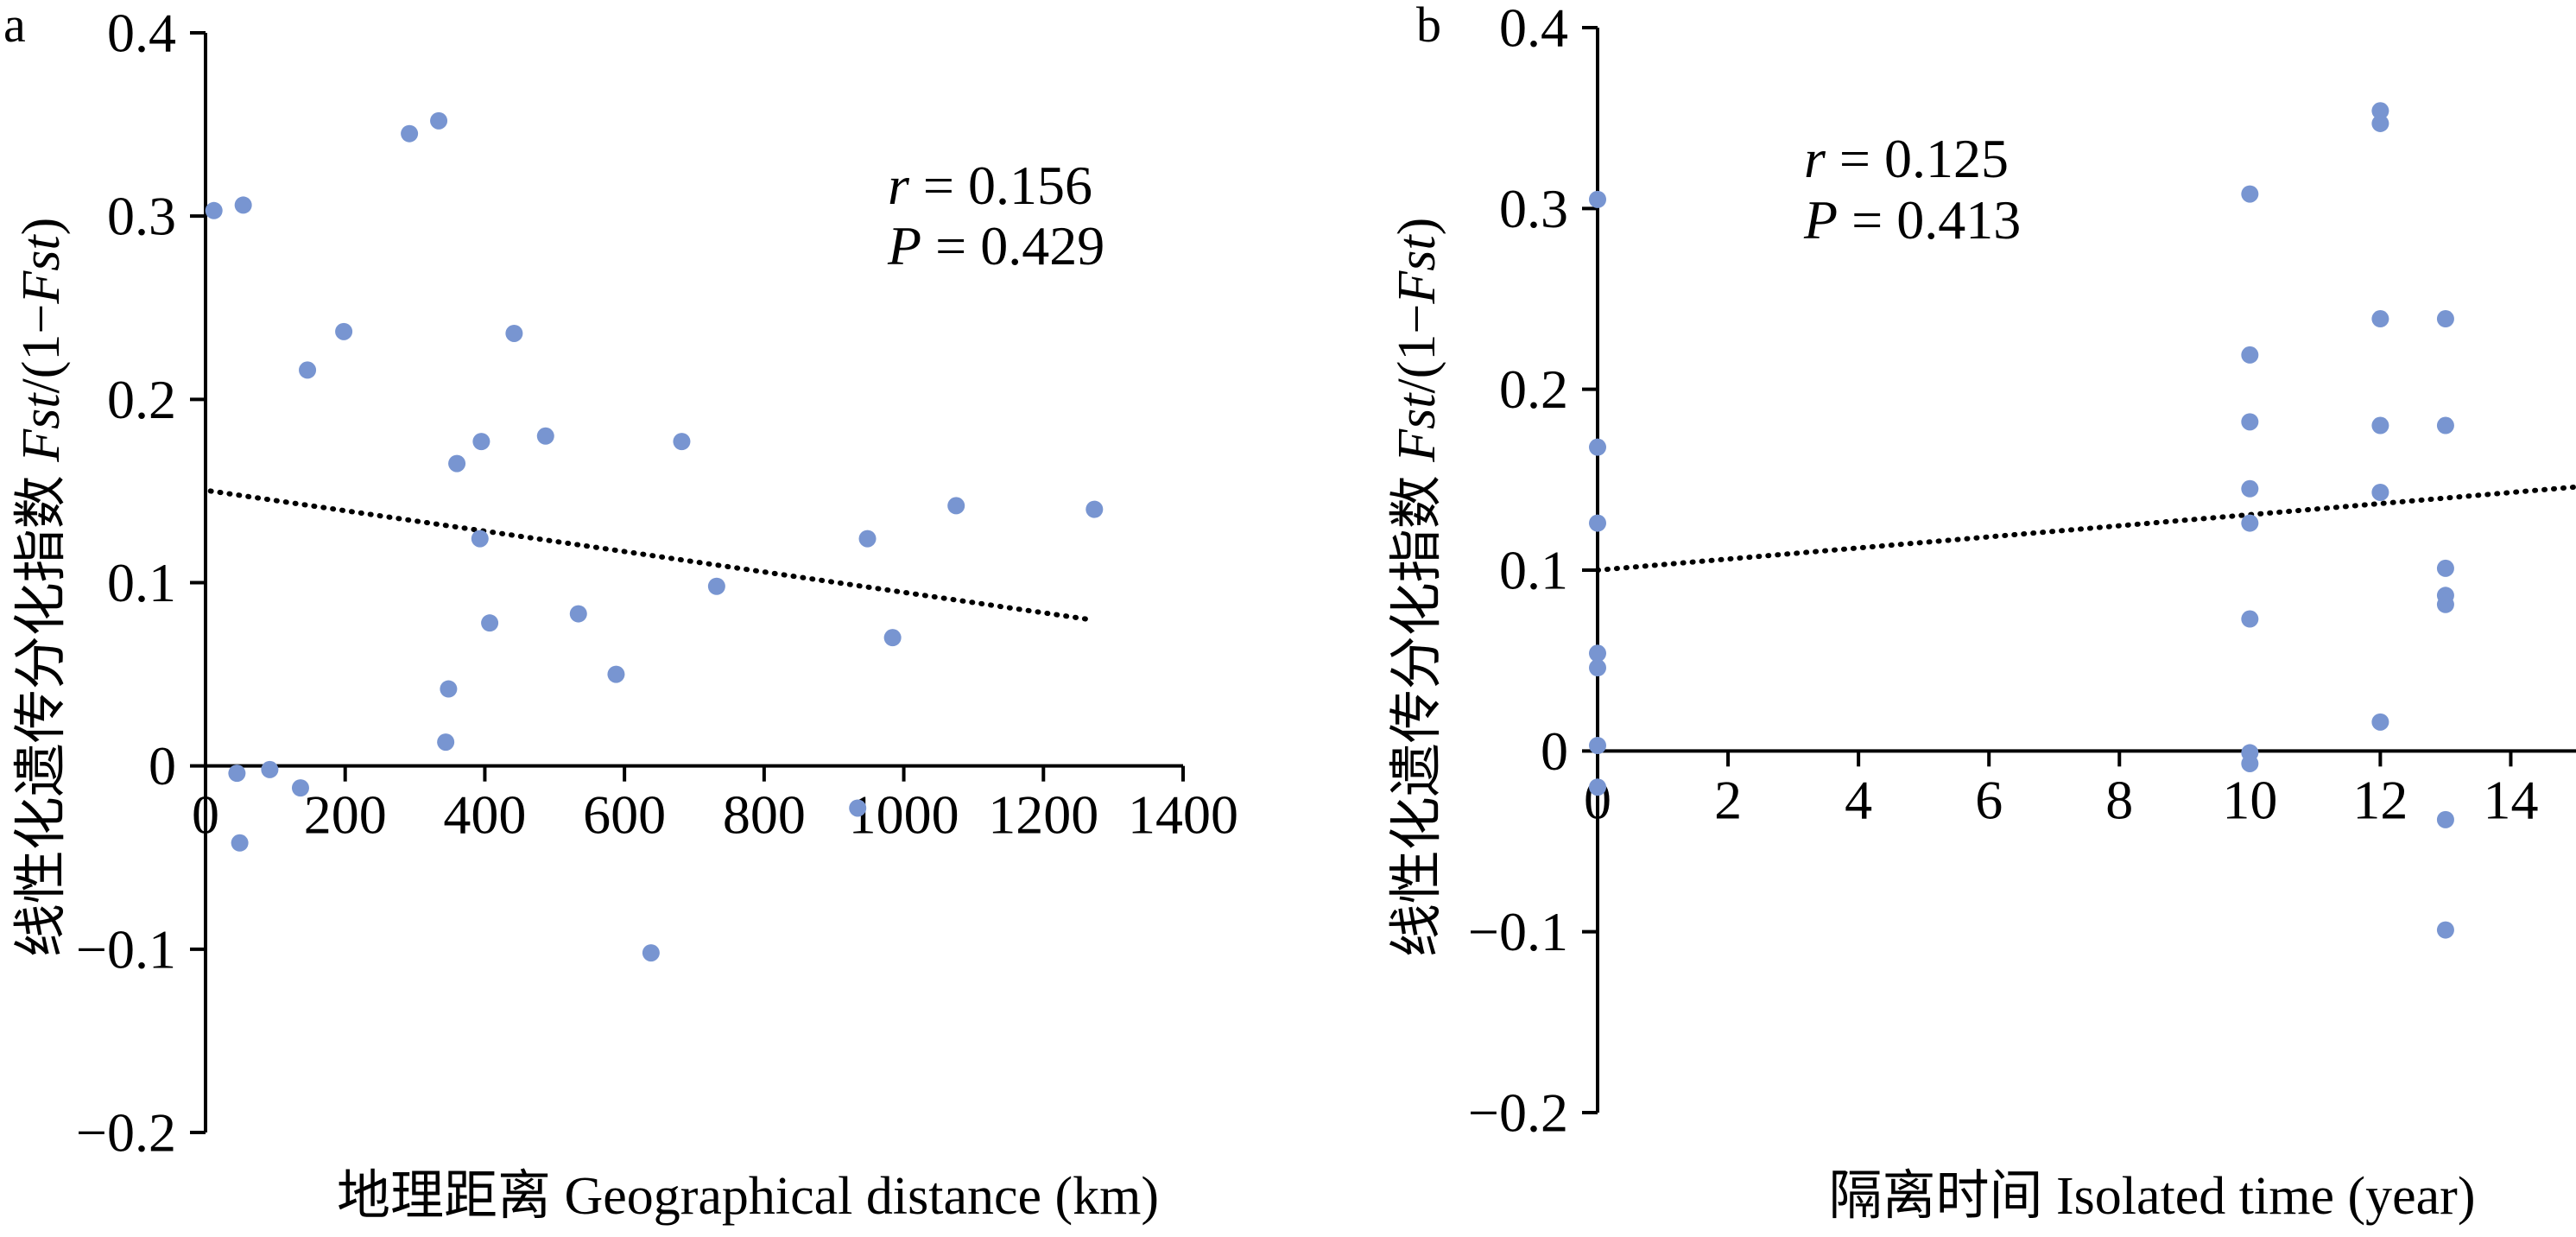 This screenshot has width=2576, height=1237. I want to click on y-tick-label: 0.3, so click(1533, 208).